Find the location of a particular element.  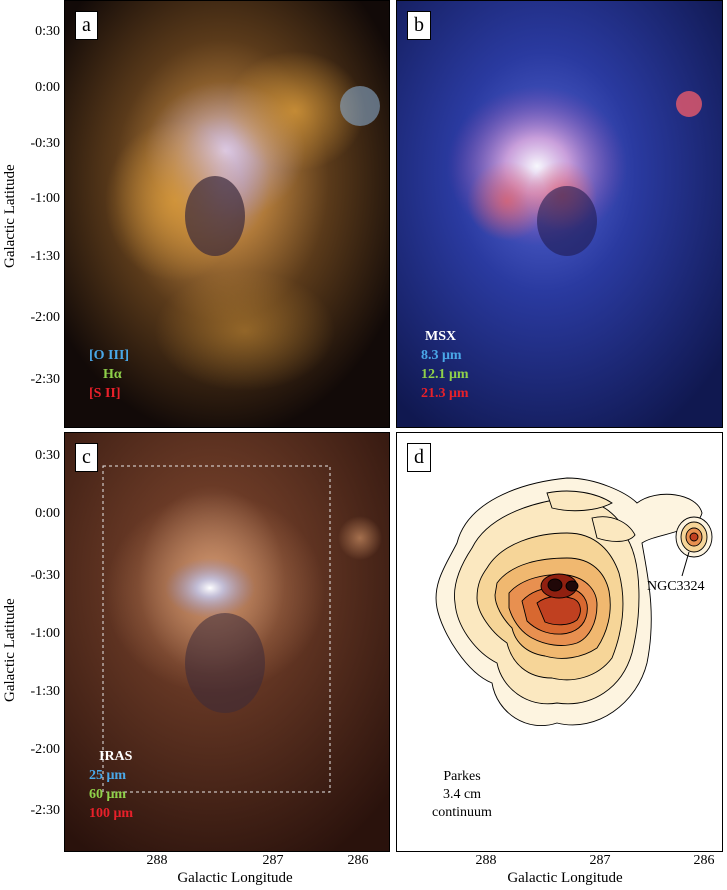

ngc3324-label: NGC3324 is located at coordinates (676, 586).